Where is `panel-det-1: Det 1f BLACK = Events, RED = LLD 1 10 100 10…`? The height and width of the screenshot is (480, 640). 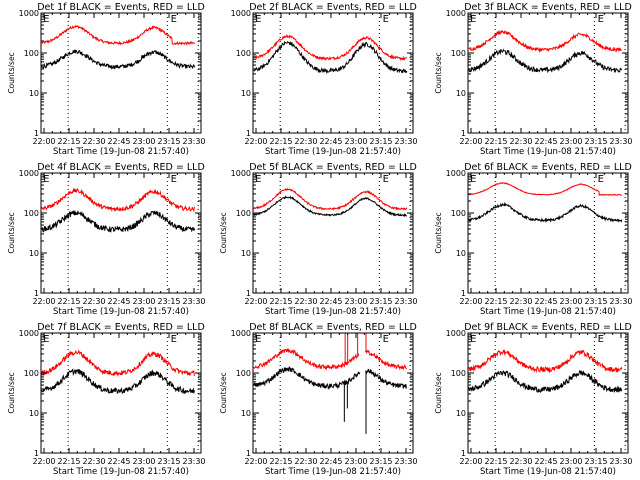
panel-det-1: Det 1f BLACK = Events, RED = LLD 1 10 100 10… is located at coordinates (106, 79).